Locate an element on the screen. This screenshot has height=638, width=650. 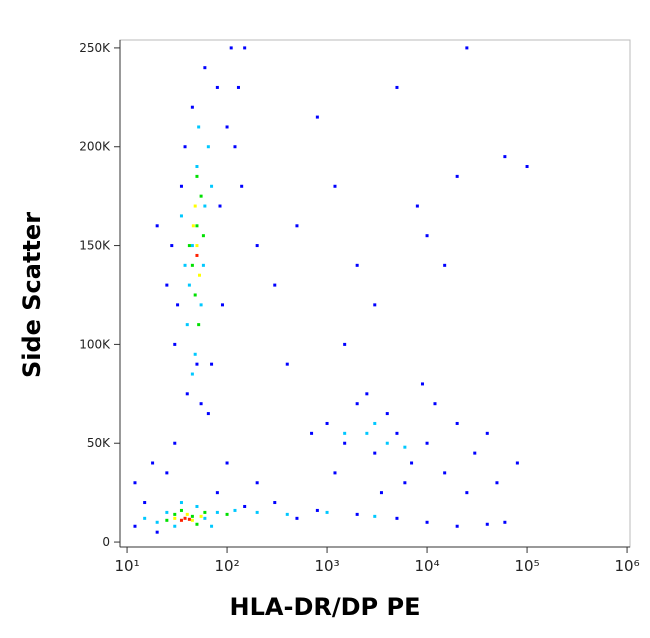
y-tick-label: 200K is located at coordinates (95, 147).